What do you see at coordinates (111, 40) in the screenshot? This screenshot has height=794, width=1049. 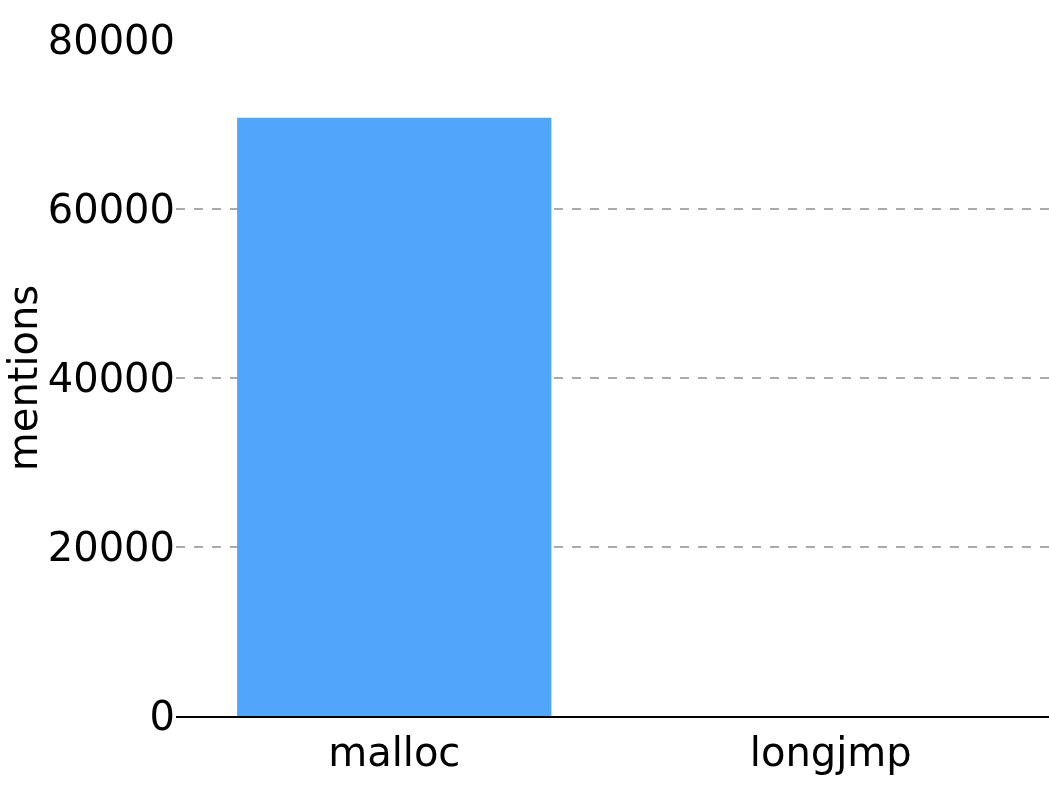 I see `y-tick-label: 80000` at bounding box center [111, 40].